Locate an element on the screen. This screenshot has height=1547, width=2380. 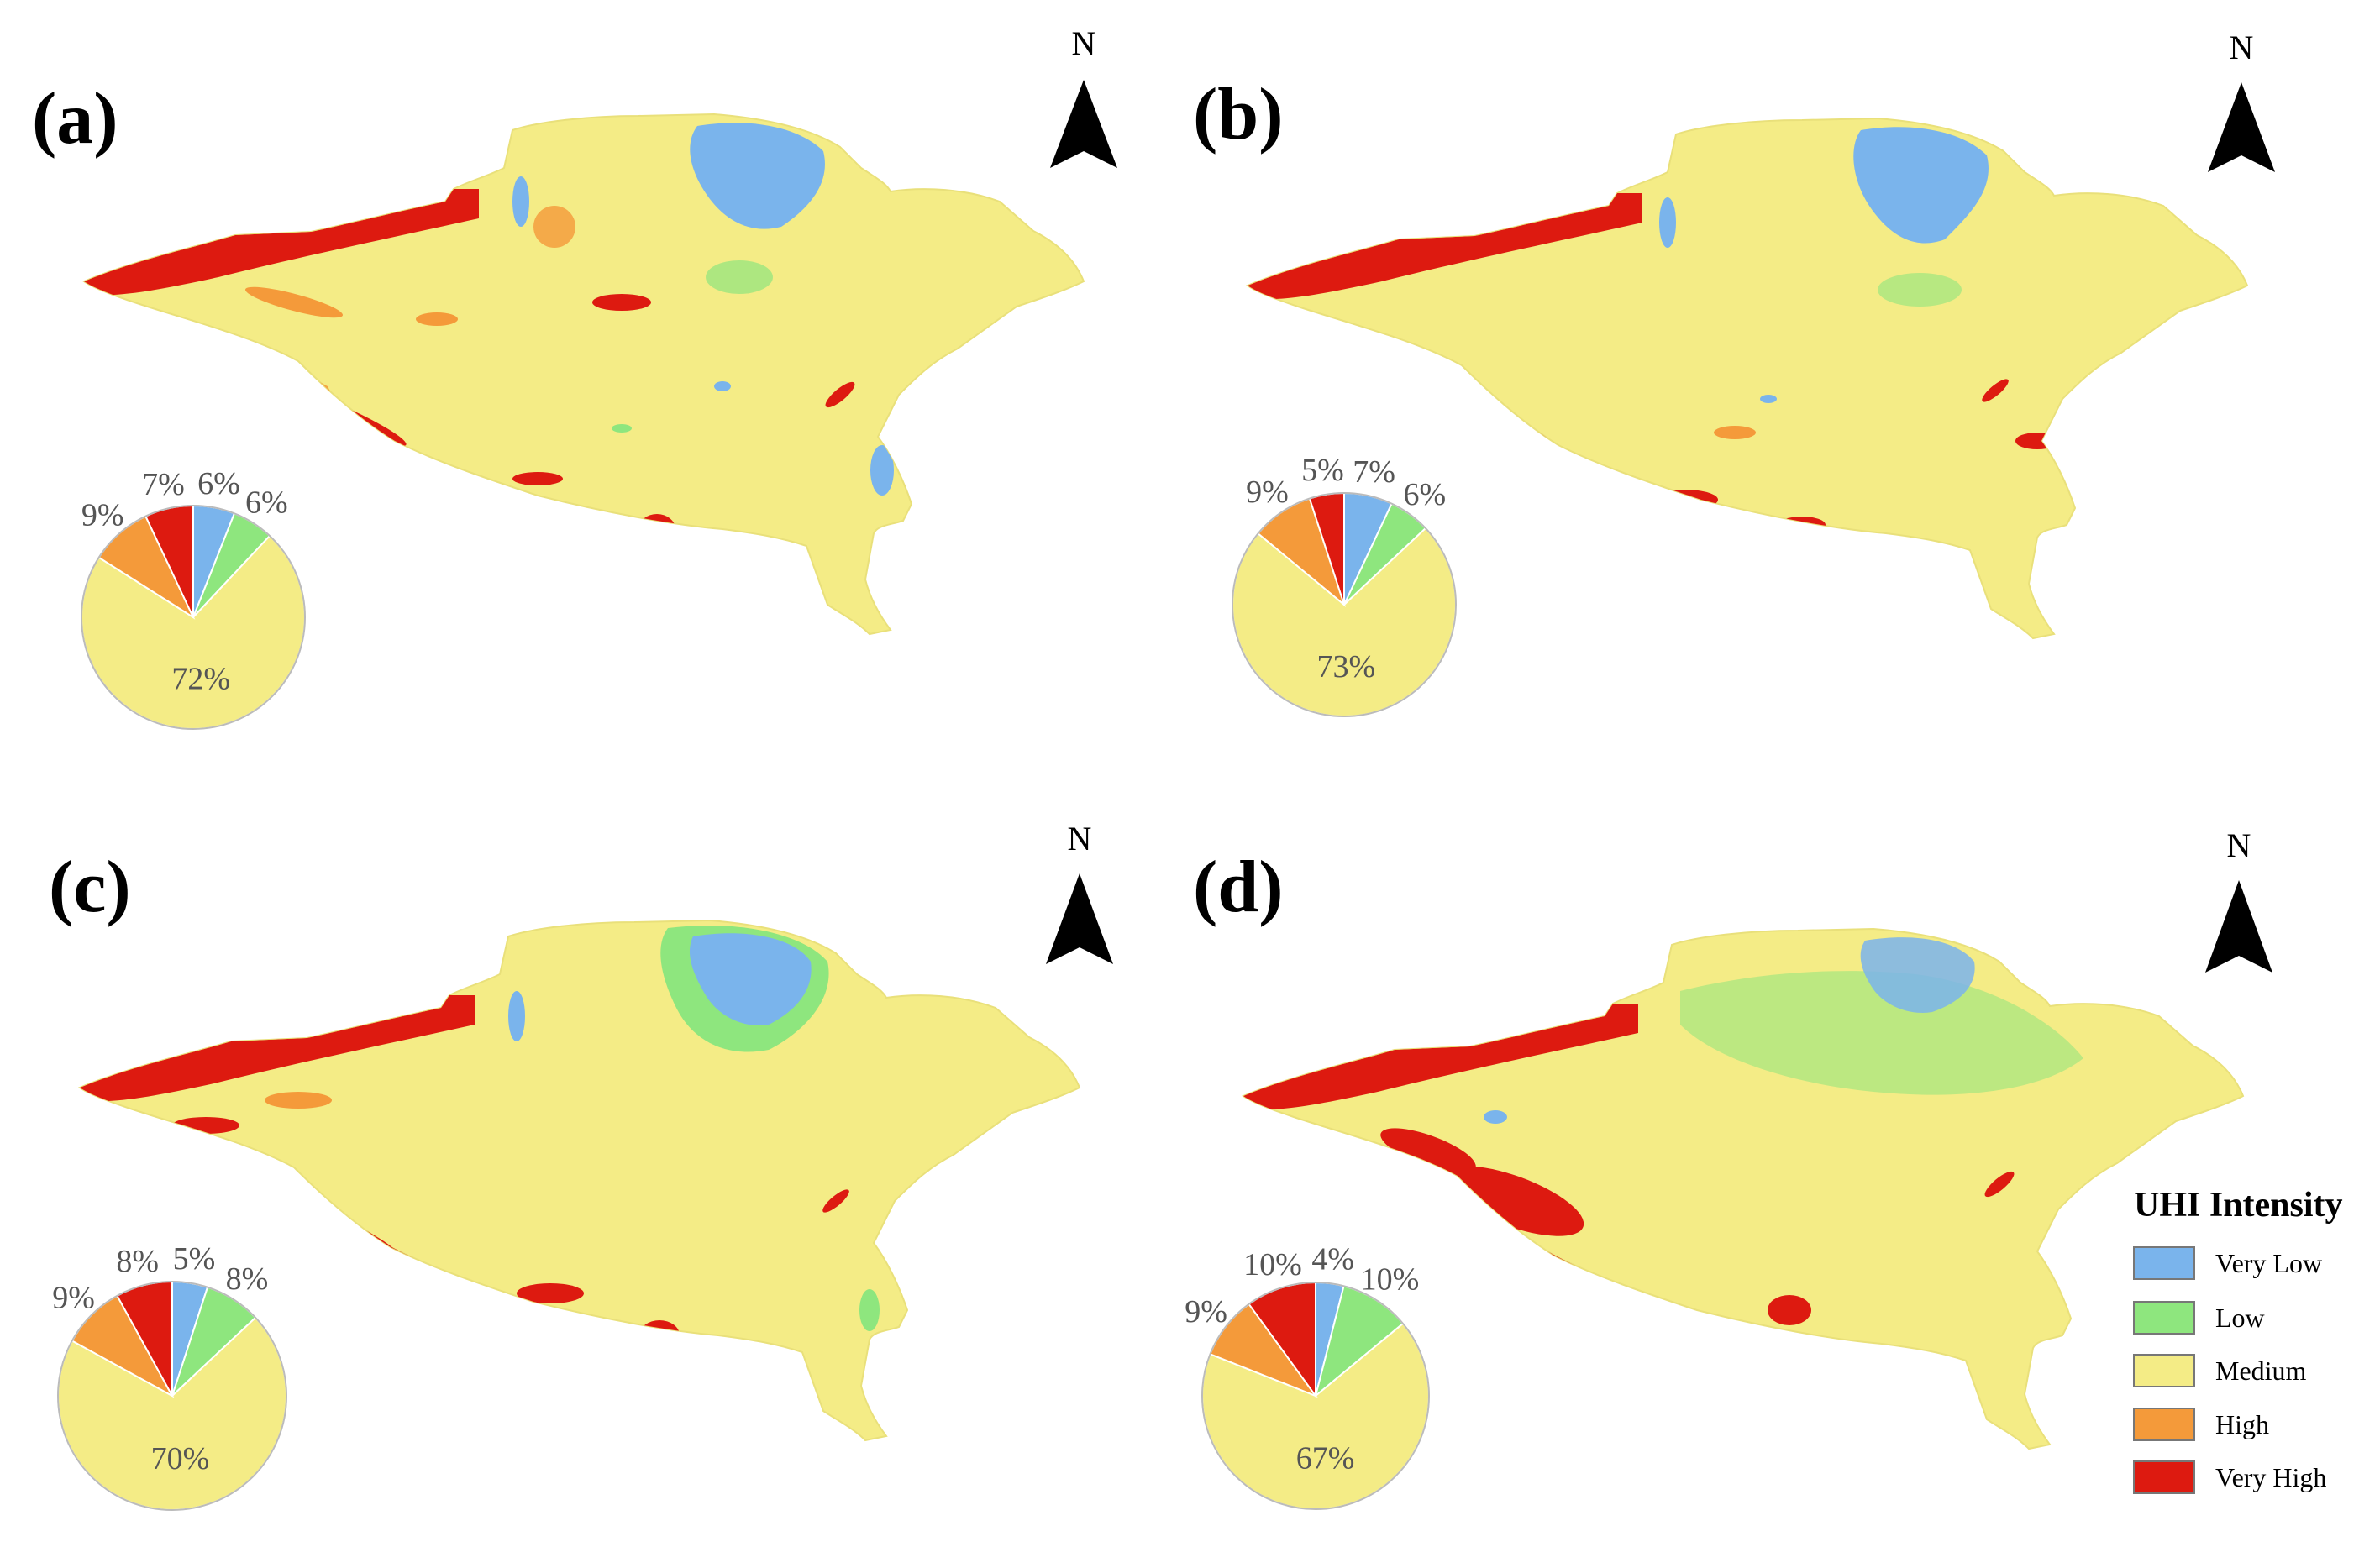
pie-chart: 7%6% 73% 9% 5% is located at coordinates (1344, 585).